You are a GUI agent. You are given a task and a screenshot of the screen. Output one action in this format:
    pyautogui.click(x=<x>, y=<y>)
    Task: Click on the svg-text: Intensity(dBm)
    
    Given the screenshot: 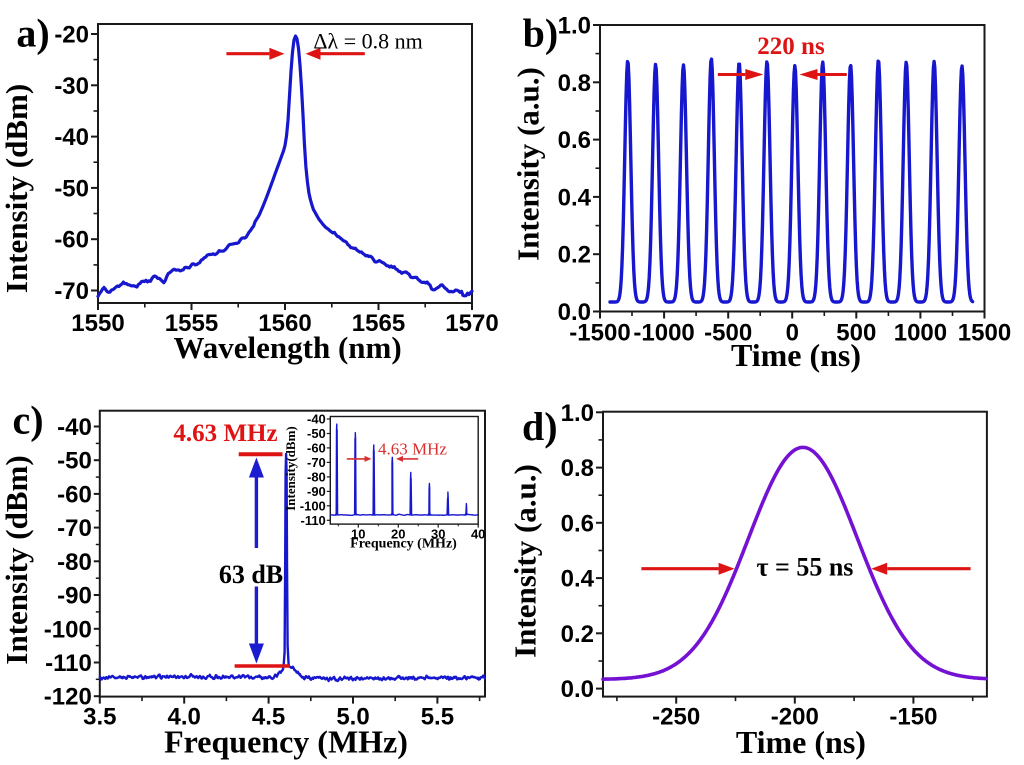 What is the action you would take?
    pyautogui.click(x=290, y=468)
    